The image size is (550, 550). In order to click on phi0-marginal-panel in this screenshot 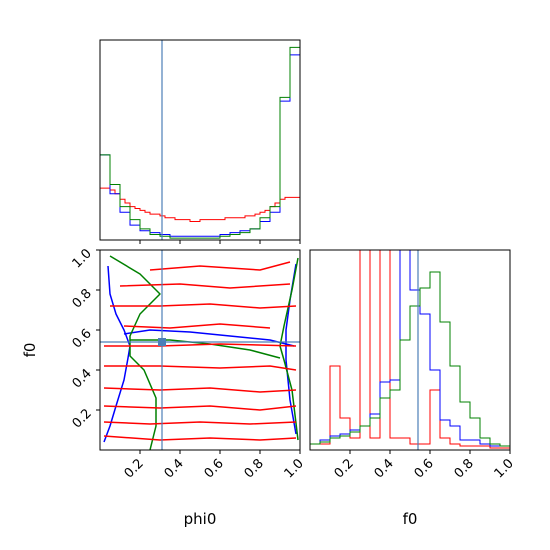, I will do `click(200, 141)`.